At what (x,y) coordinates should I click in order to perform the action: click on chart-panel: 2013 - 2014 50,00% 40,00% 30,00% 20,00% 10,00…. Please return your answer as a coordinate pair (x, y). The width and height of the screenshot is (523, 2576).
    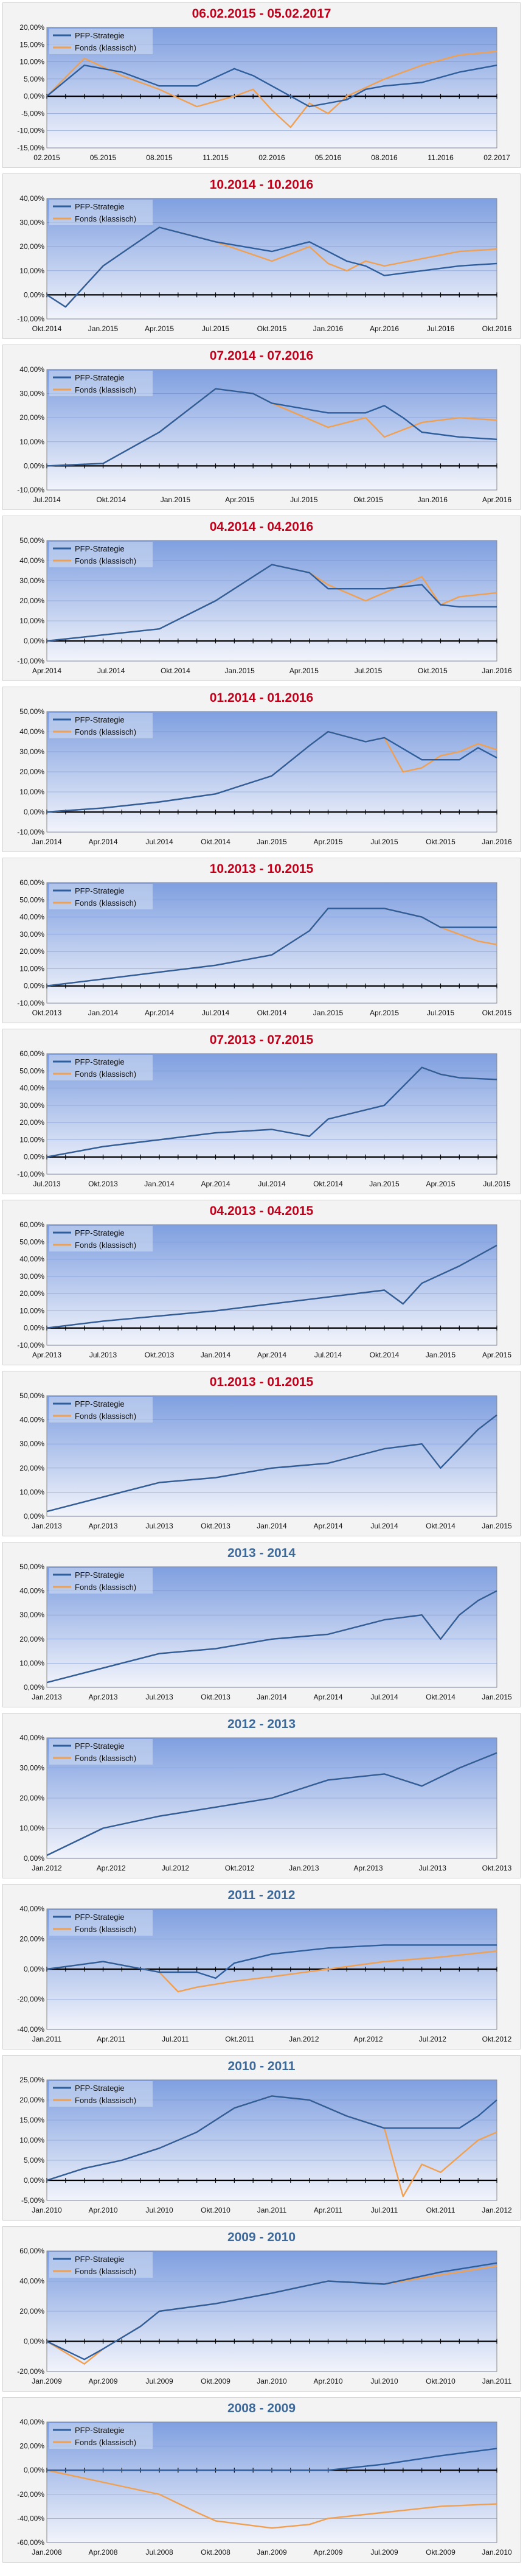
    Looking at the image, I should click on (261, 1624).